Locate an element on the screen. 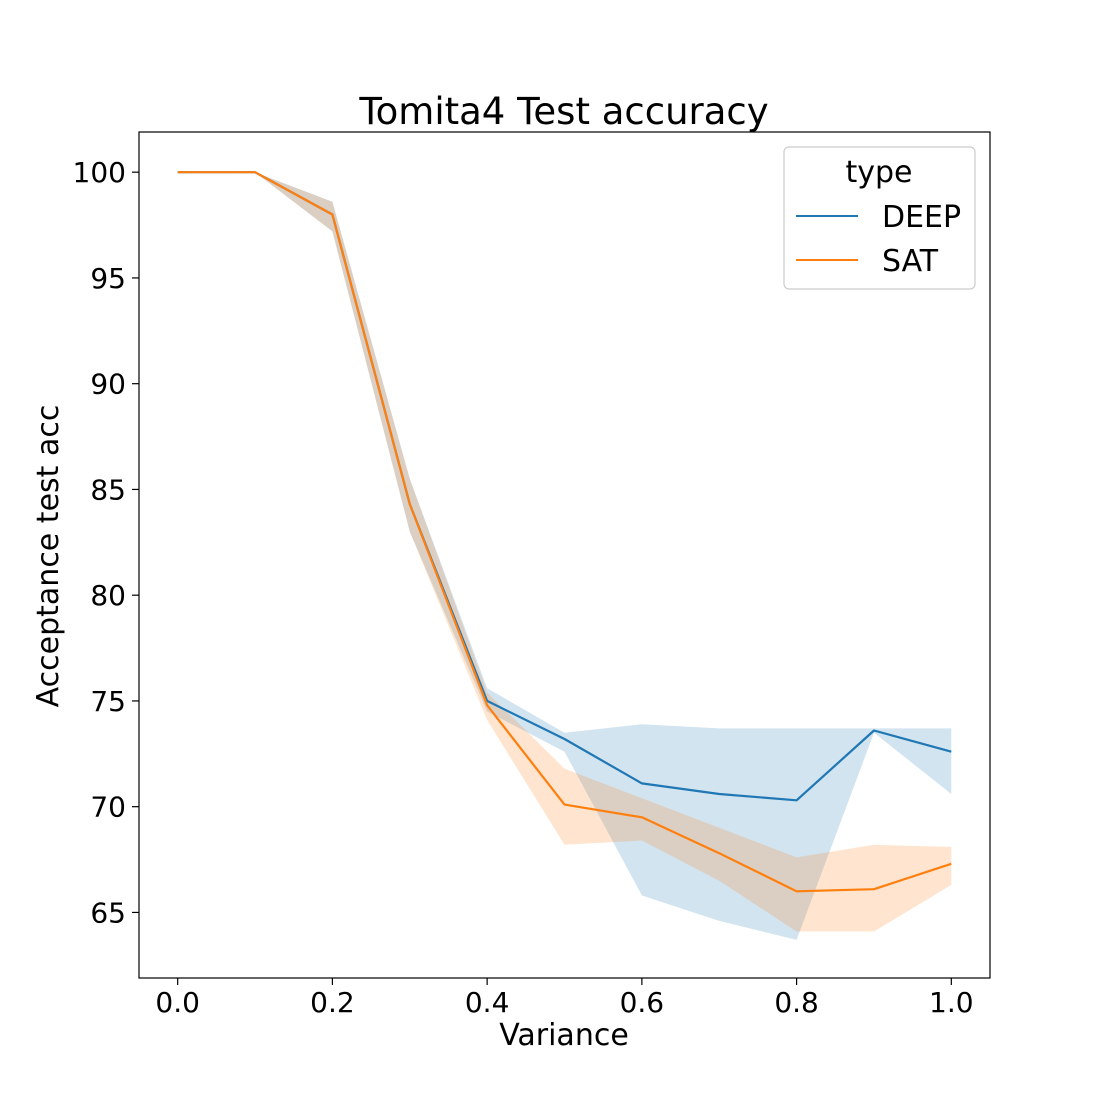  x-tick-label: 1.0 is located at coordinates (951, 1002).